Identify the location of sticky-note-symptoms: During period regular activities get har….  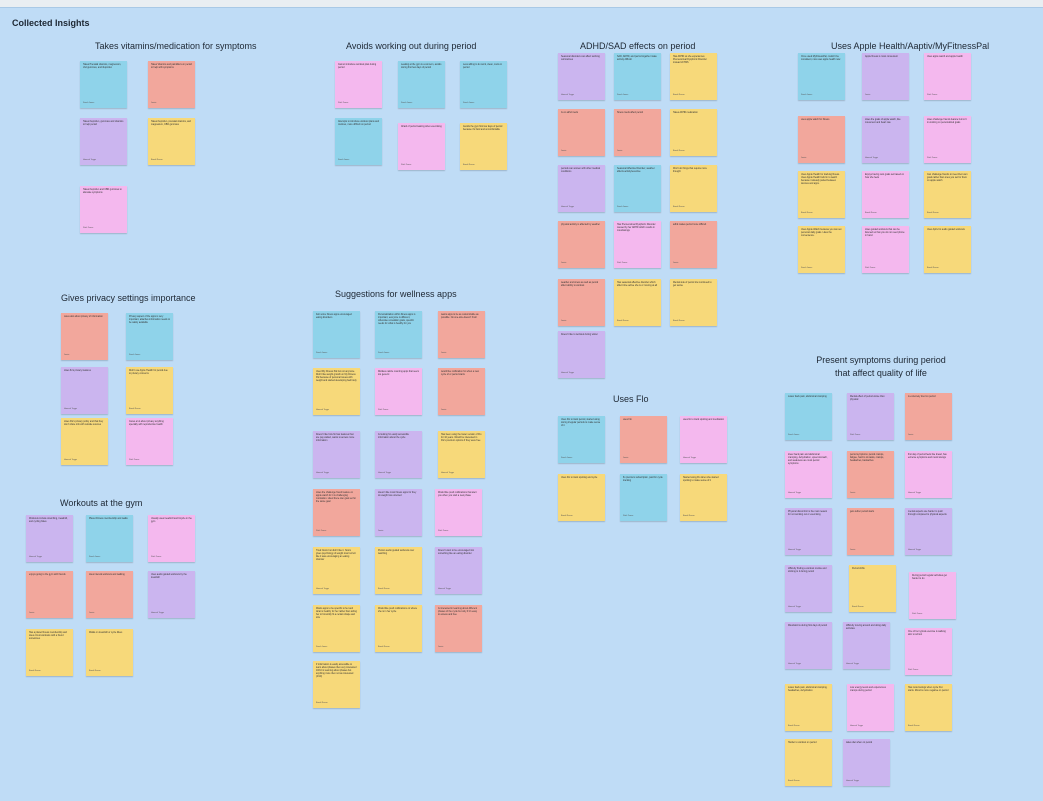
(932, 595).